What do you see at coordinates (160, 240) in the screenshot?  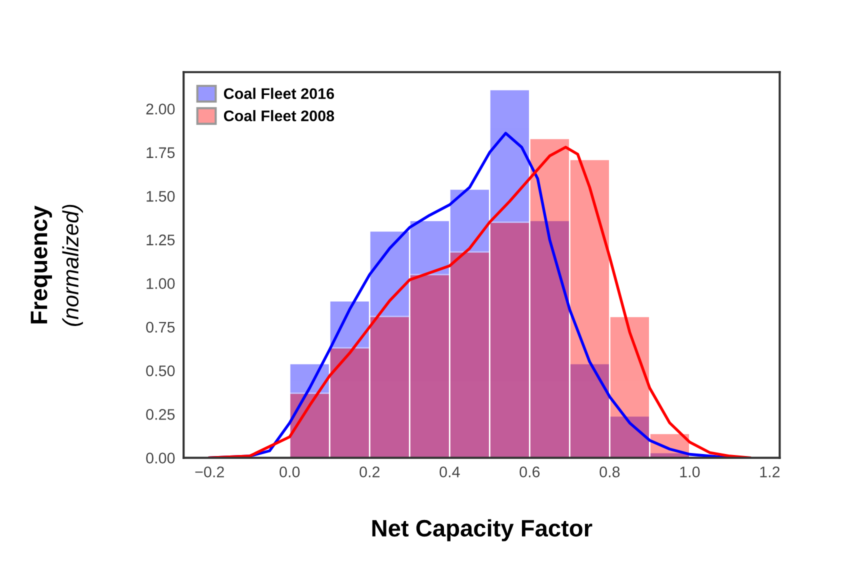 I see `y-tick-label: 1.25` at bounding box center [160, 240].